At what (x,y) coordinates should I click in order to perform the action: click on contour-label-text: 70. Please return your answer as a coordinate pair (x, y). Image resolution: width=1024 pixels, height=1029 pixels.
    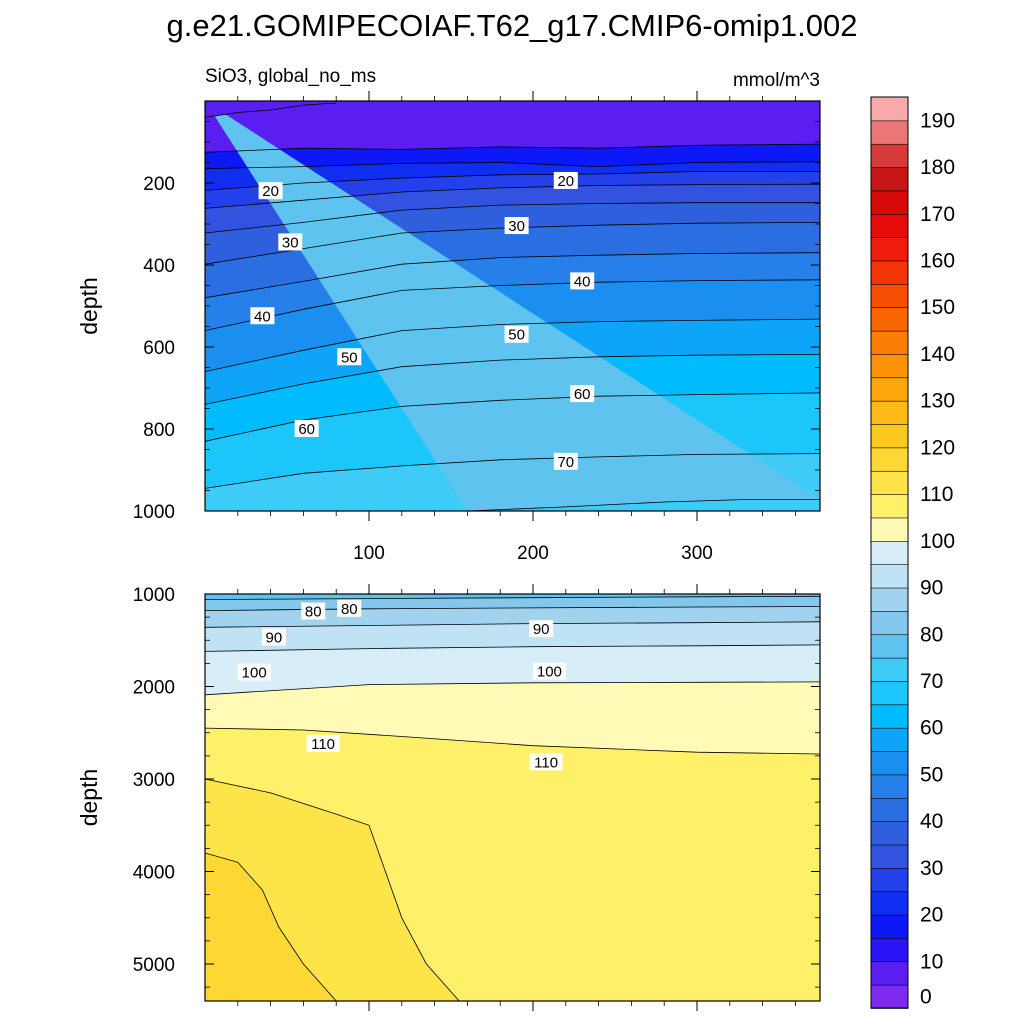
    Looking at the image, I should click on (565, 462).